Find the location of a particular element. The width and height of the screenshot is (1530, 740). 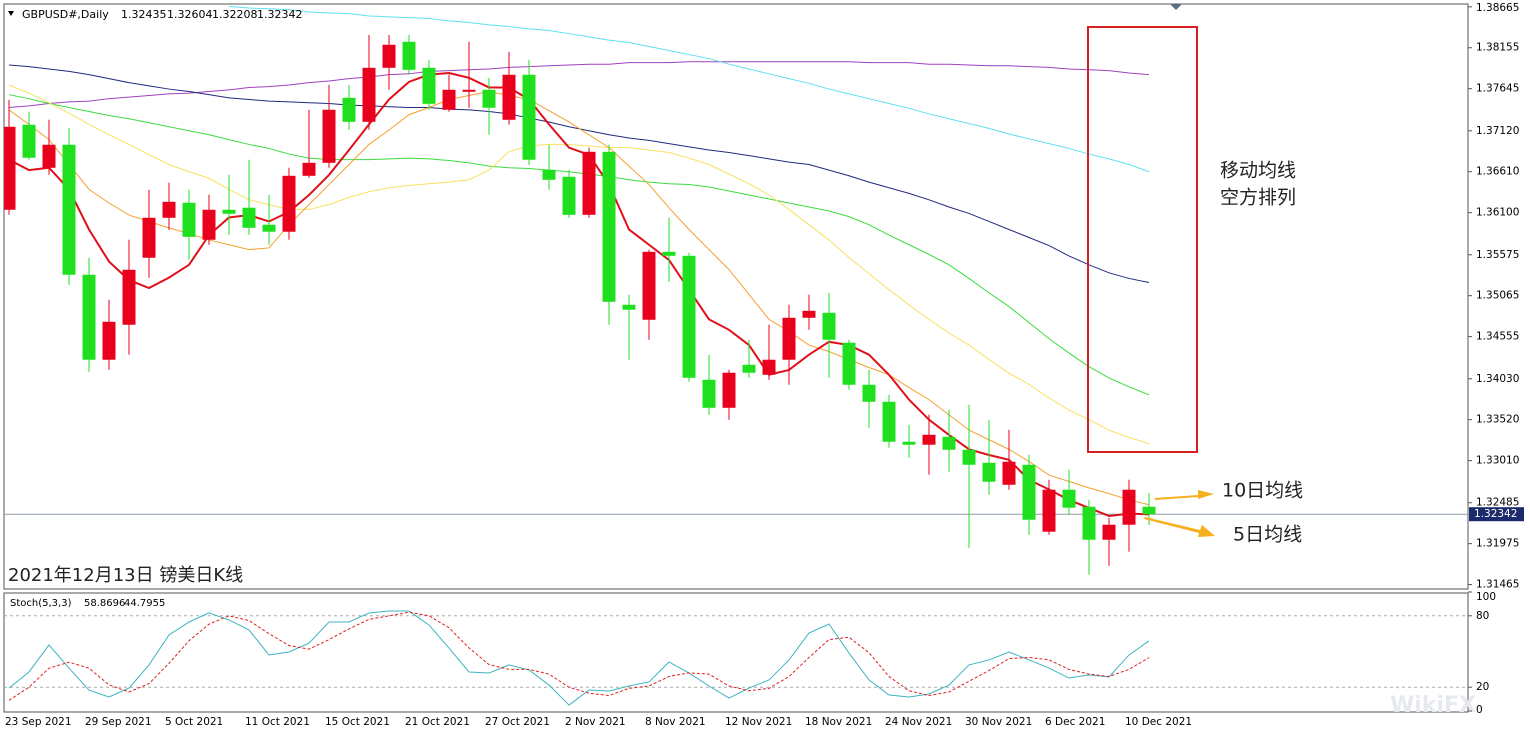

header-close: 1.32342 is located at coordinates (280, 14).